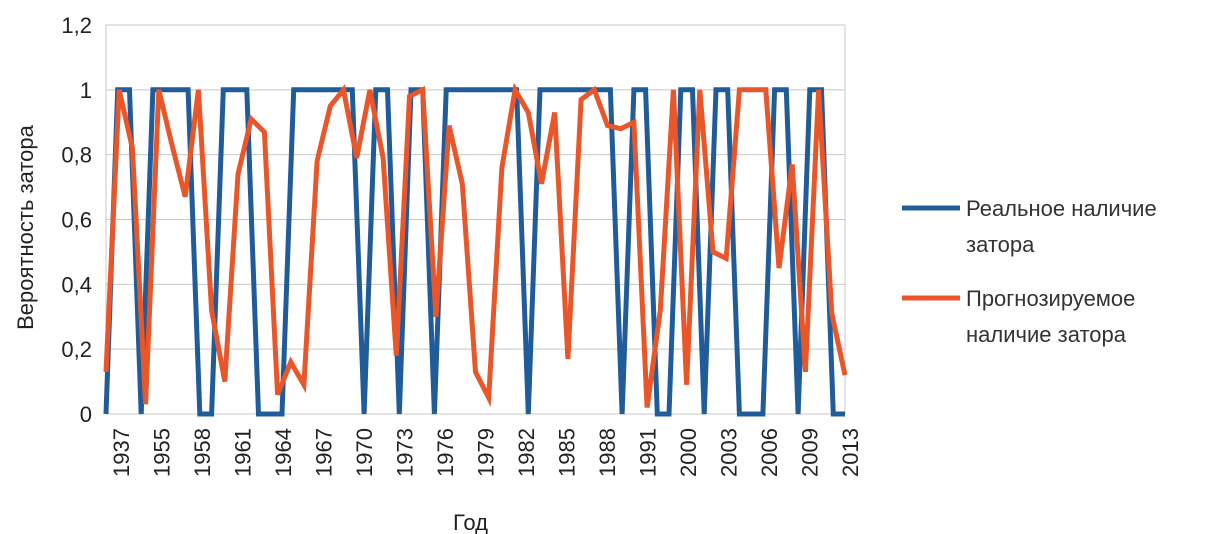 The height and width of the screenshot is (534, 1205). Describe the element at coordinates (324, 452) in the screenshot. I see `x-tick-label: 1967` at that location.